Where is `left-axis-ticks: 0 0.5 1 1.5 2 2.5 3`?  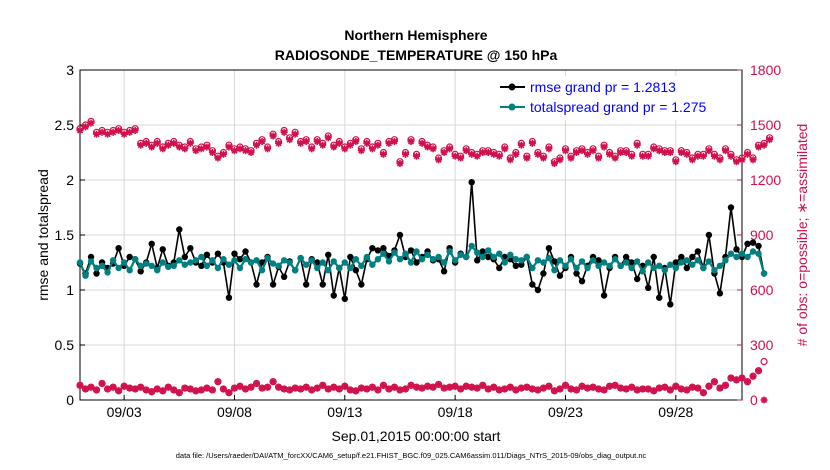
left-axis-ticks: 0 0.5 1 1.5 2 2.5 3 is located at coordinates (70, 235).